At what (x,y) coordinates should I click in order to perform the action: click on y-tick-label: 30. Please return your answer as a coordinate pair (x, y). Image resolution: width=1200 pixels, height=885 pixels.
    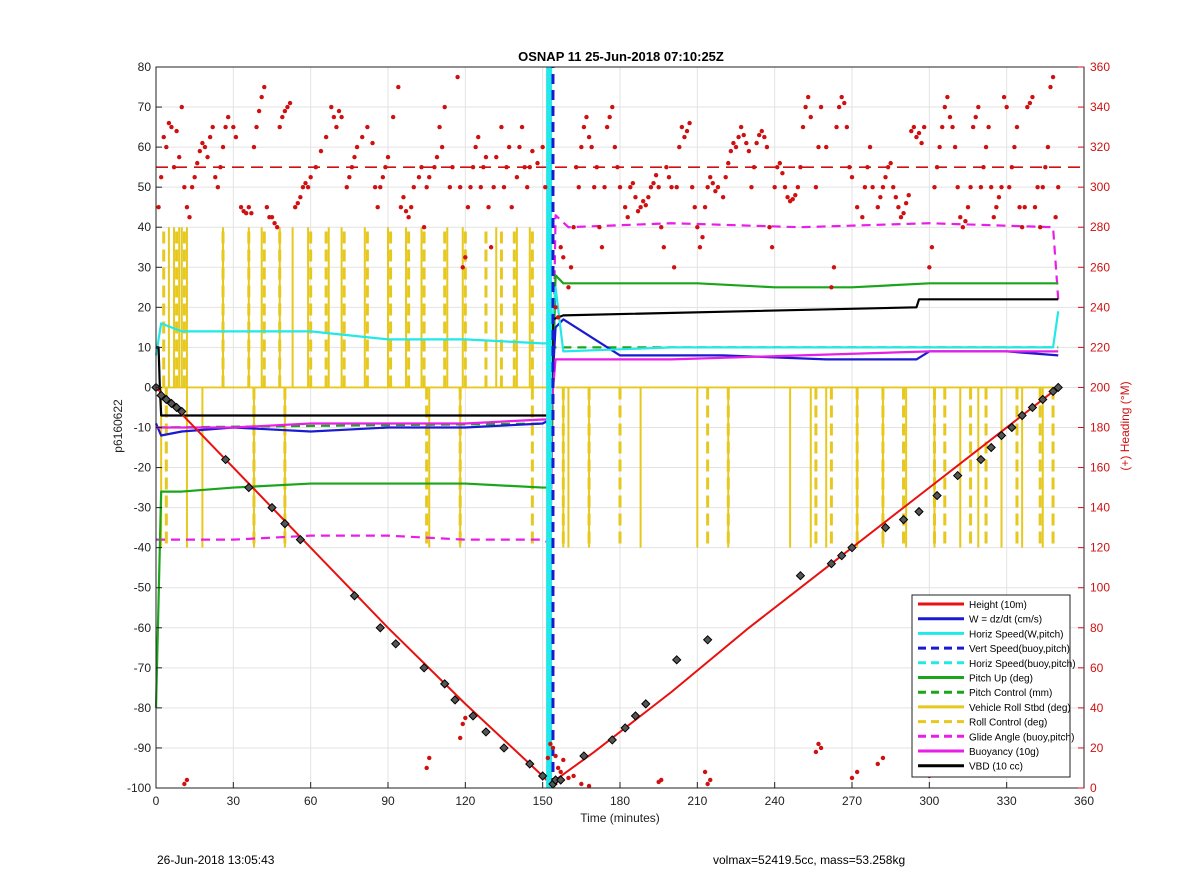
    Looking at the image, I should click on (145, 267).